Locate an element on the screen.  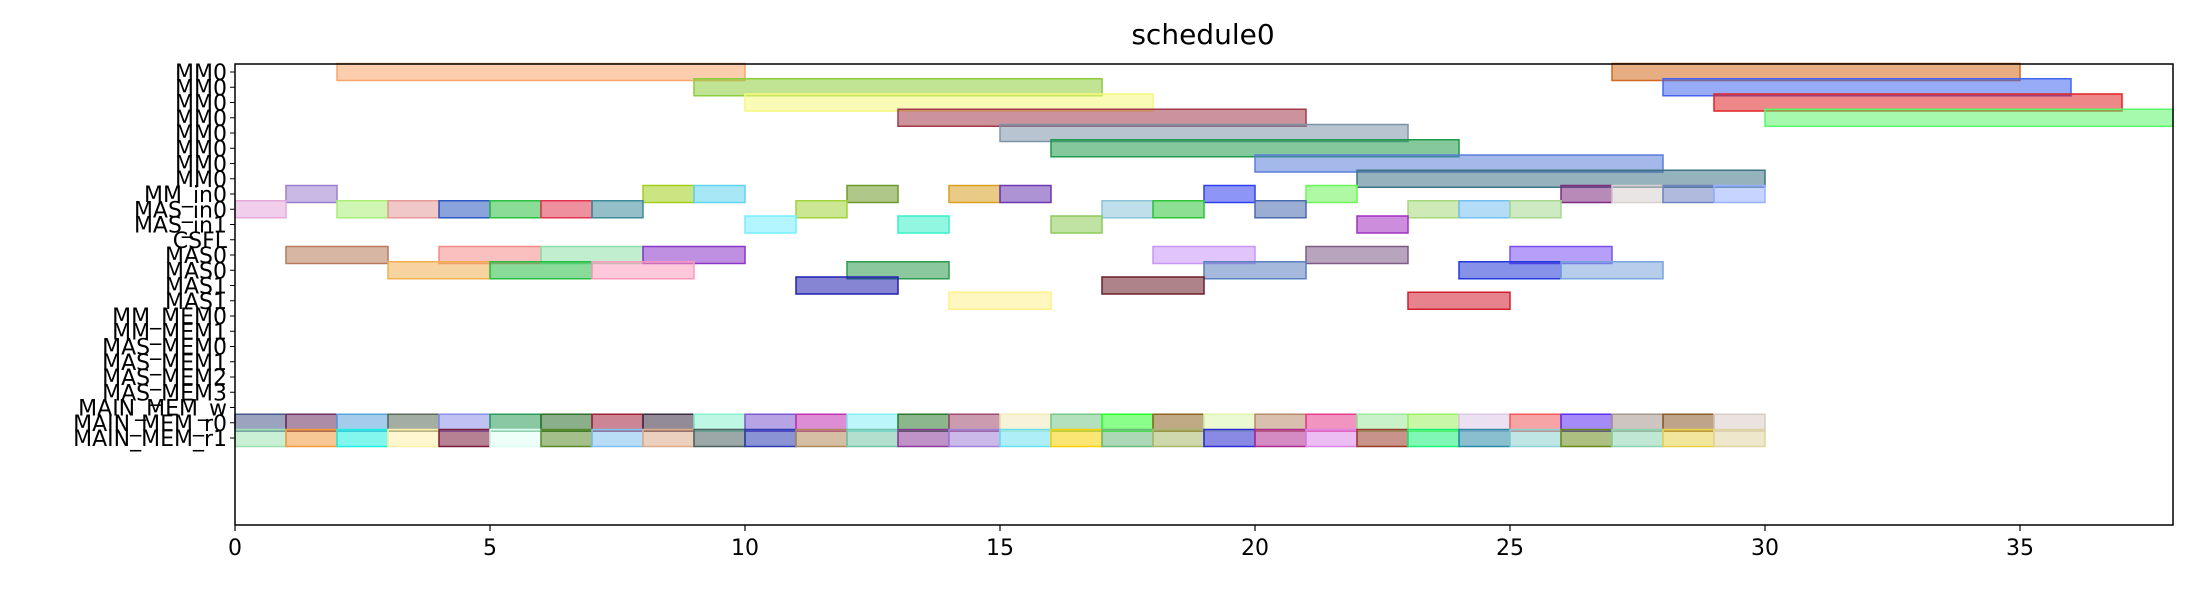
x-tick-label: 0 is located at coordinates (235, 548).